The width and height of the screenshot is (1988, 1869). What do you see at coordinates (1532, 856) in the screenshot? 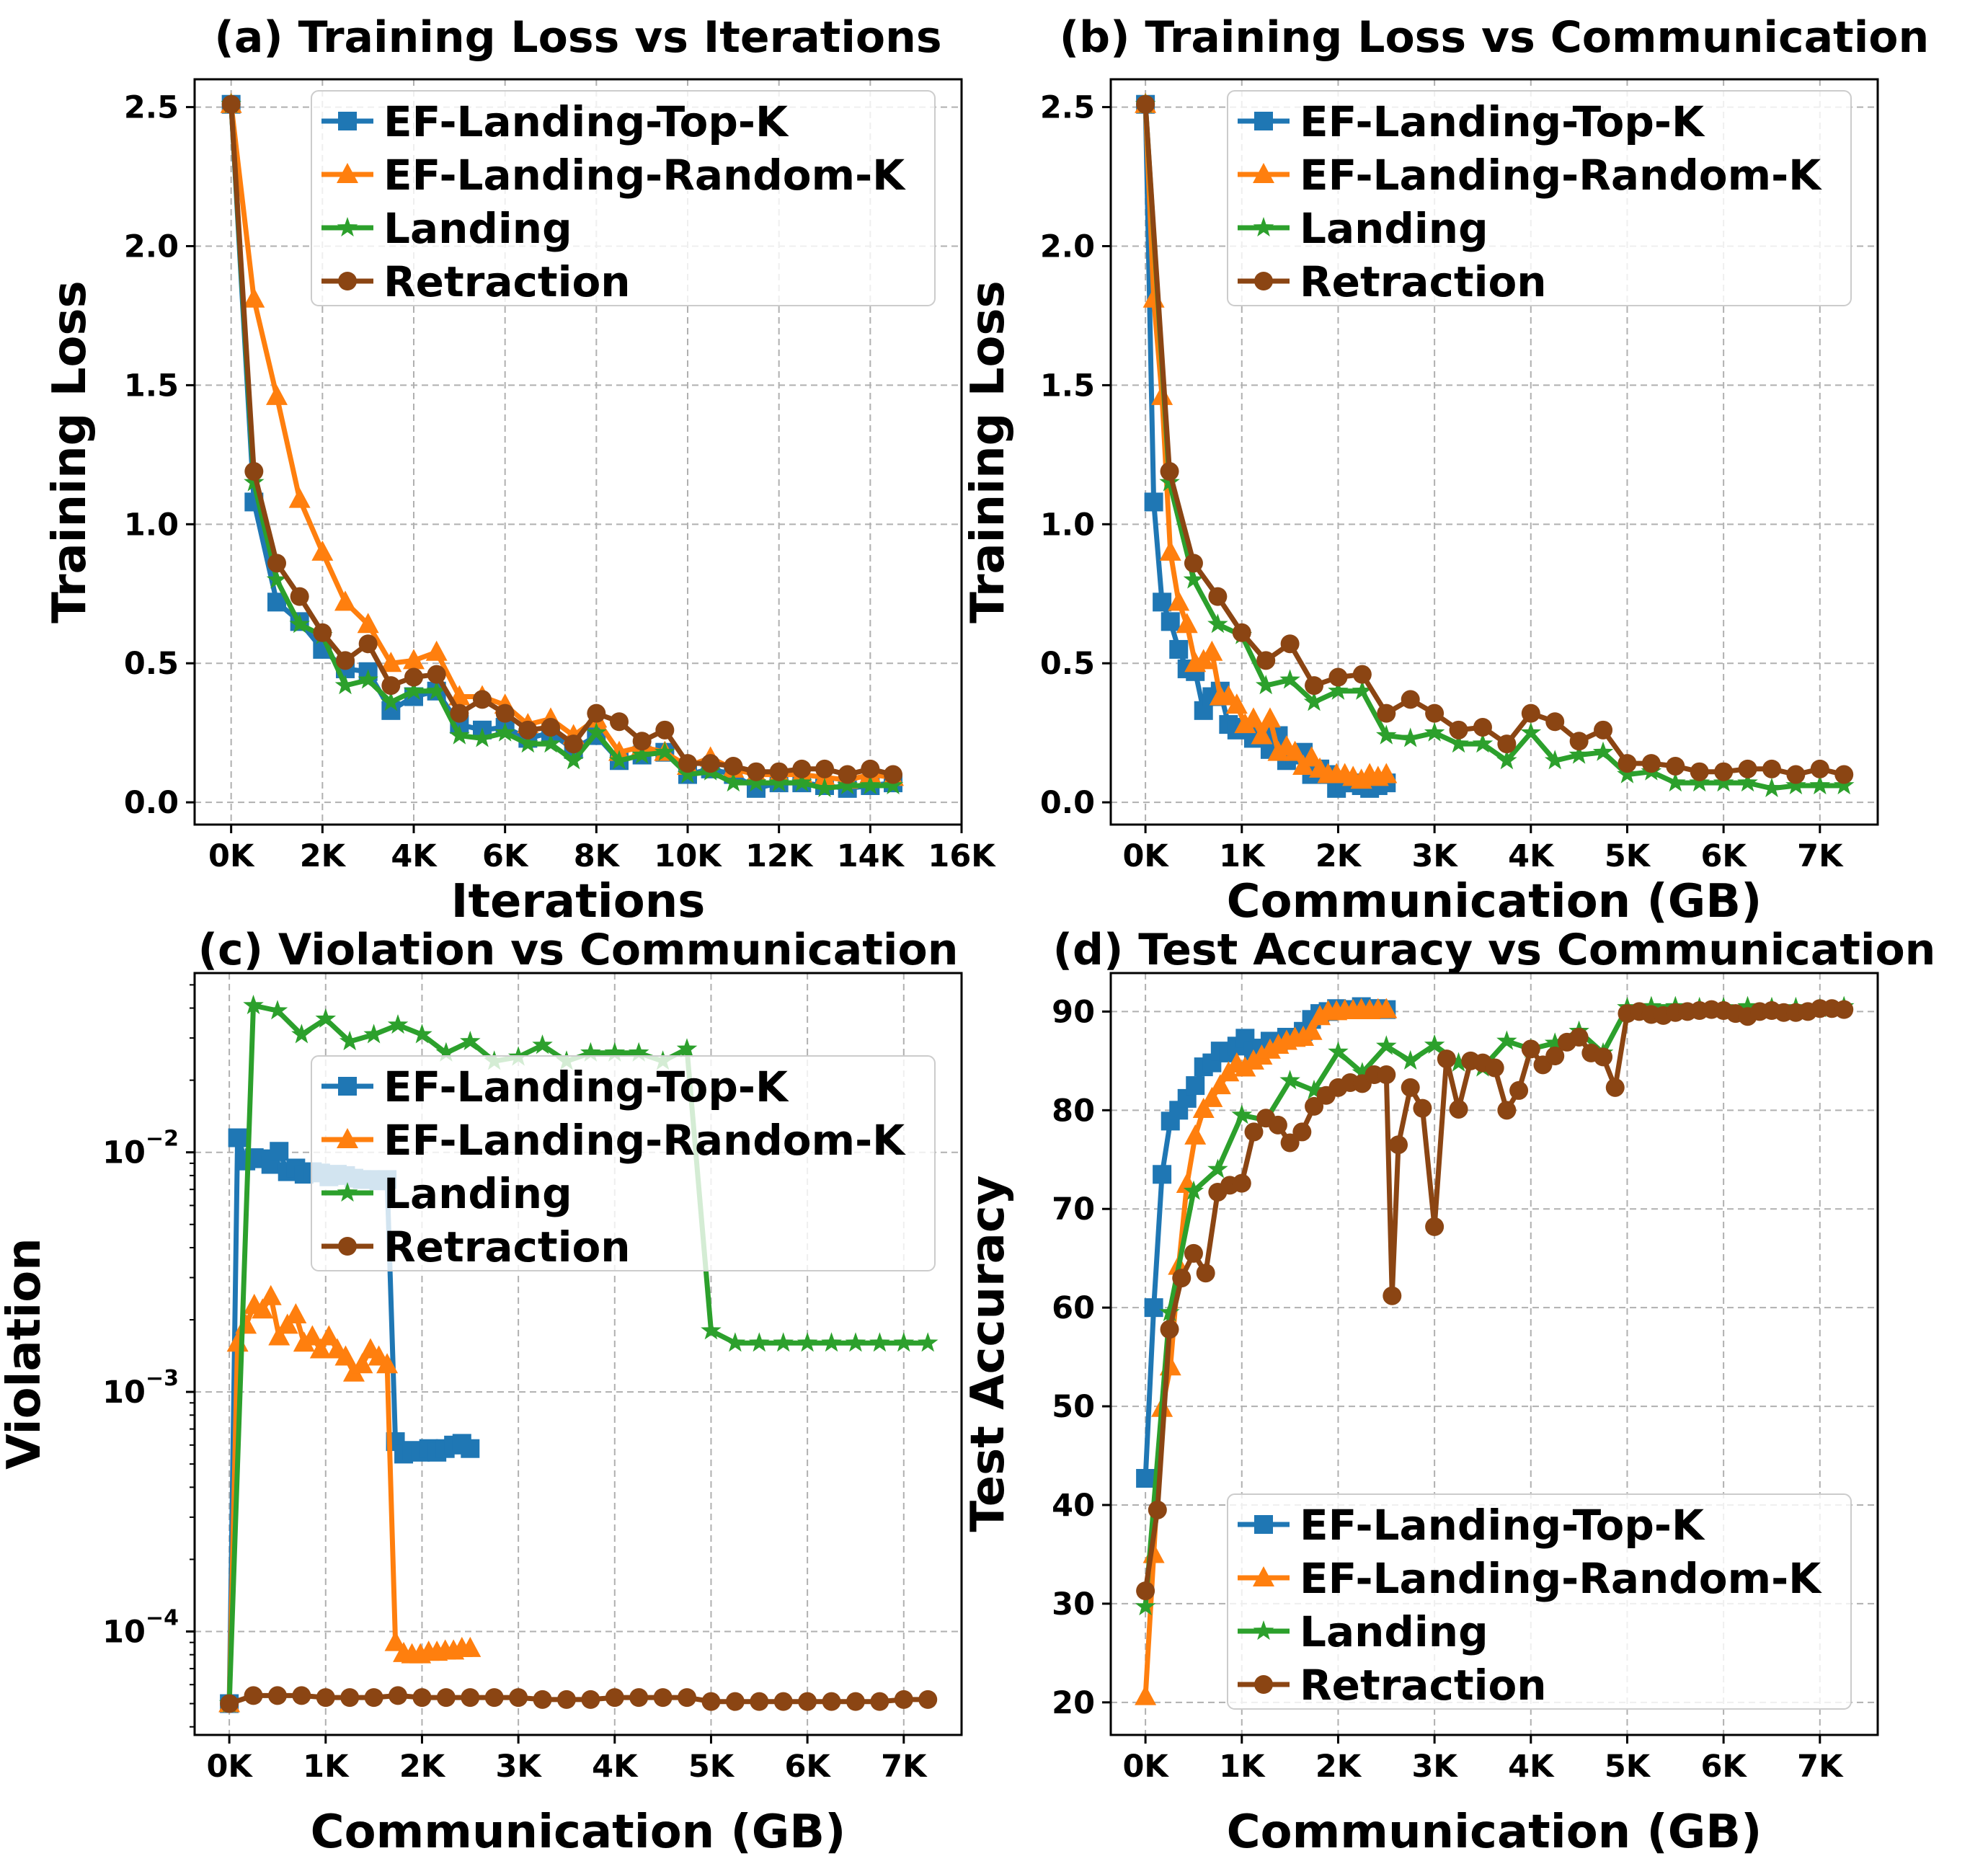
I see `x-tick-label: 4K` at bounding box center [1532, 856].